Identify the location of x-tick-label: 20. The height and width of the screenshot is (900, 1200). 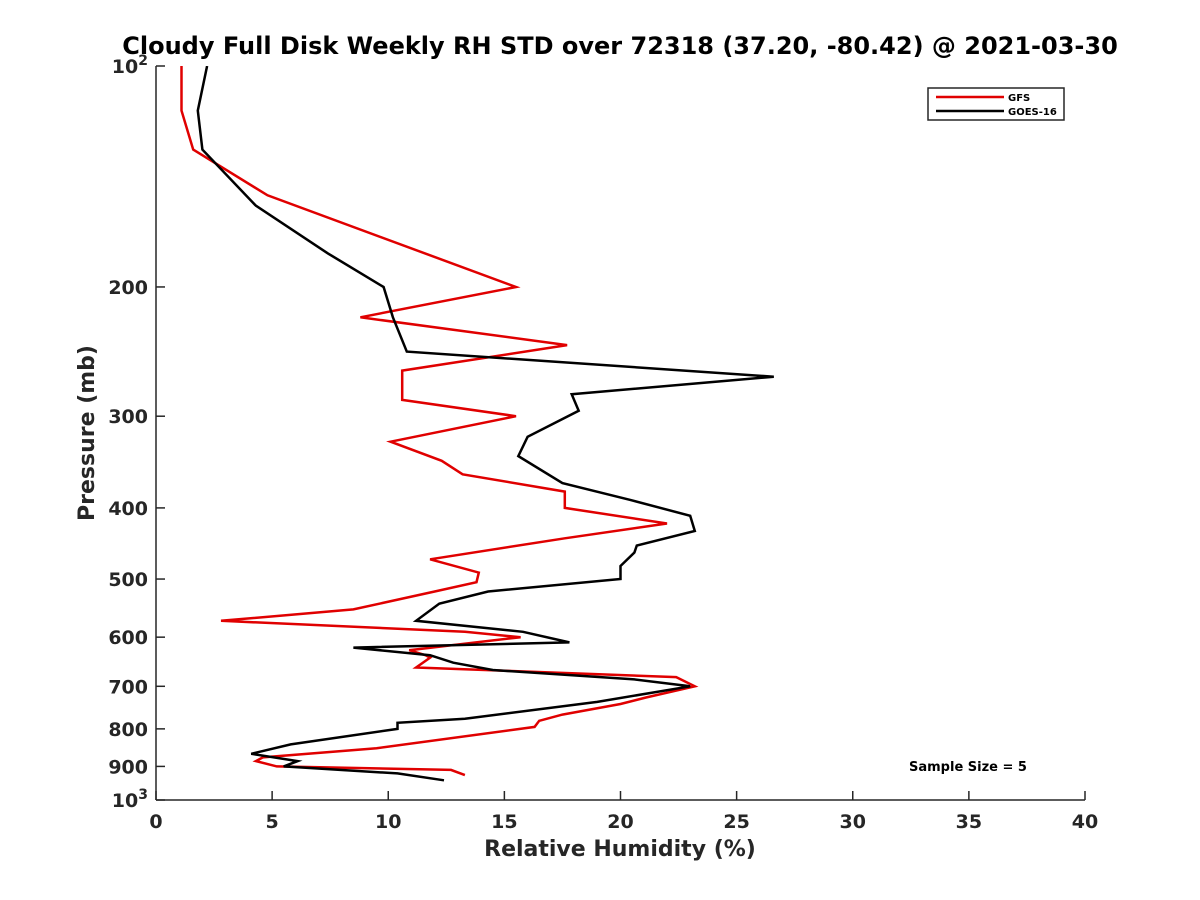
(620, 822).